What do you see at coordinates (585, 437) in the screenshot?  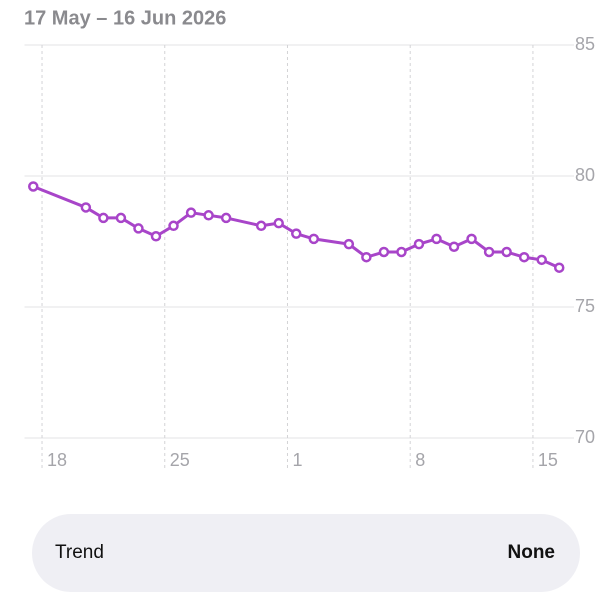 I see `y-tick-label: 70` at bounding box center [585, 437].